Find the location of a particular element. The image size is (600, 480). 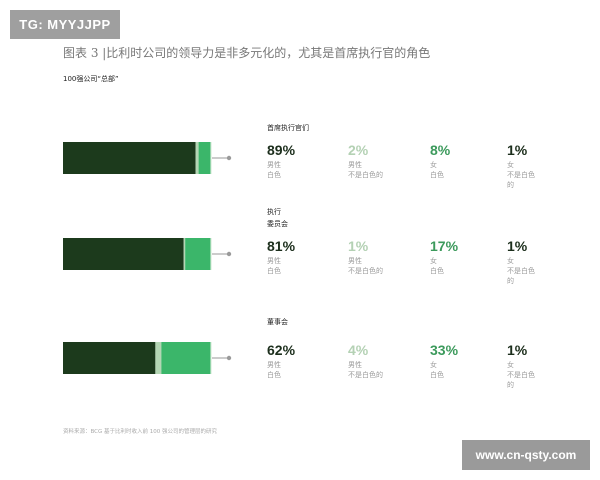

stat-value: 62% is located at coordinates (281, 350).